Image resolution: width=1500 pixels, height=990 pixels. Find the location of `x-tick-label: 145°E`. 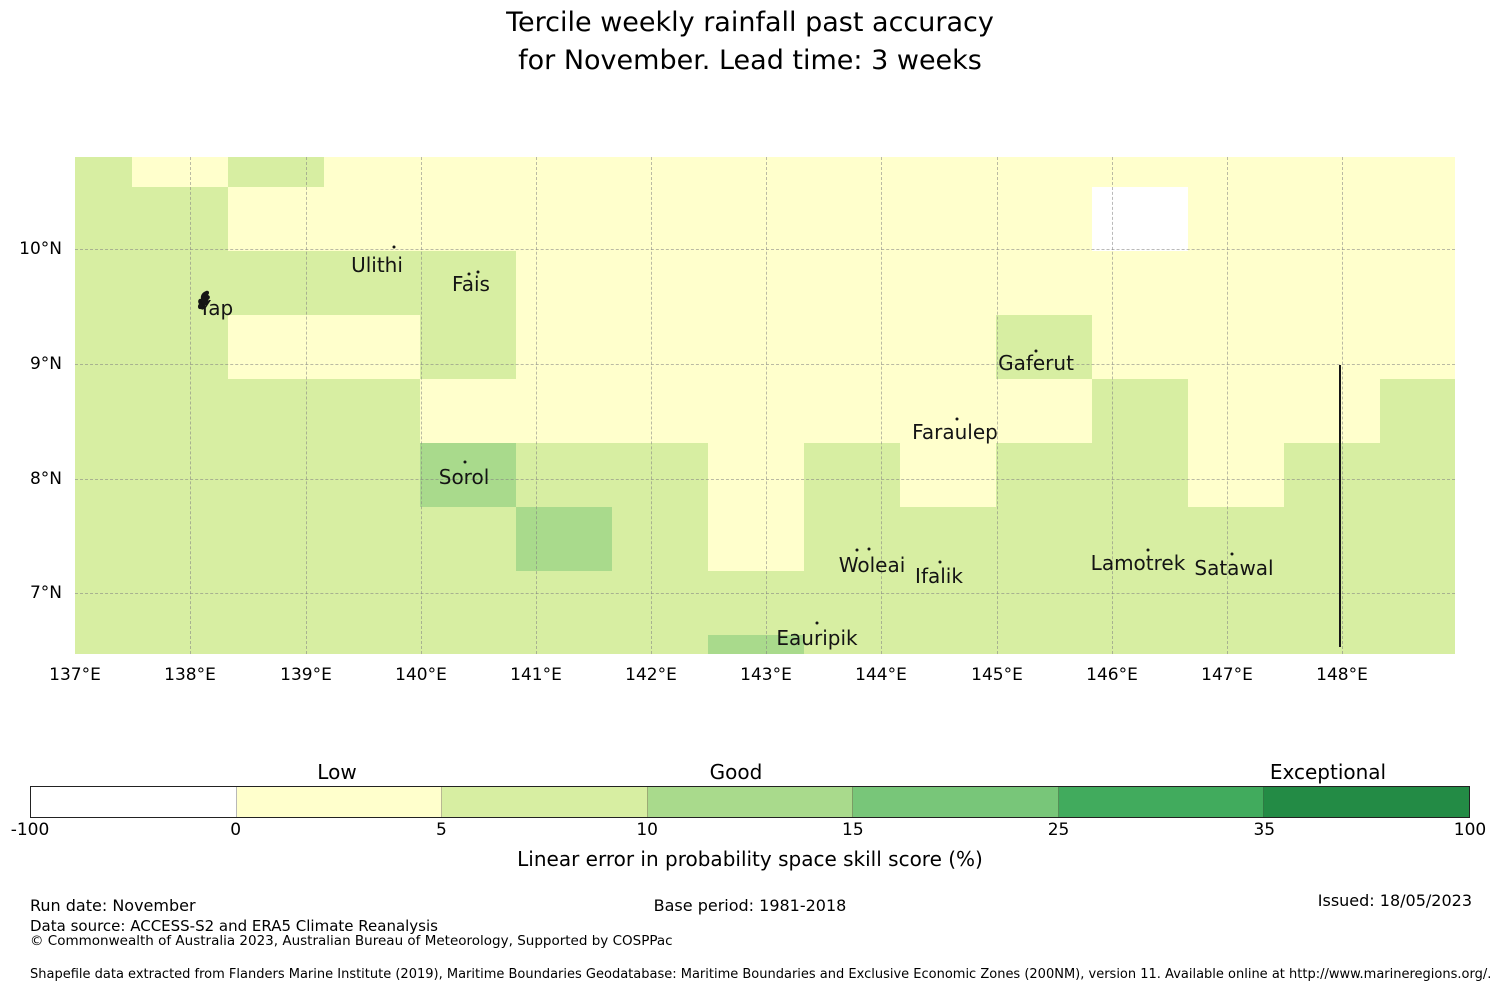

x-tick-label: 145°E is located at coordinates (997, 675).